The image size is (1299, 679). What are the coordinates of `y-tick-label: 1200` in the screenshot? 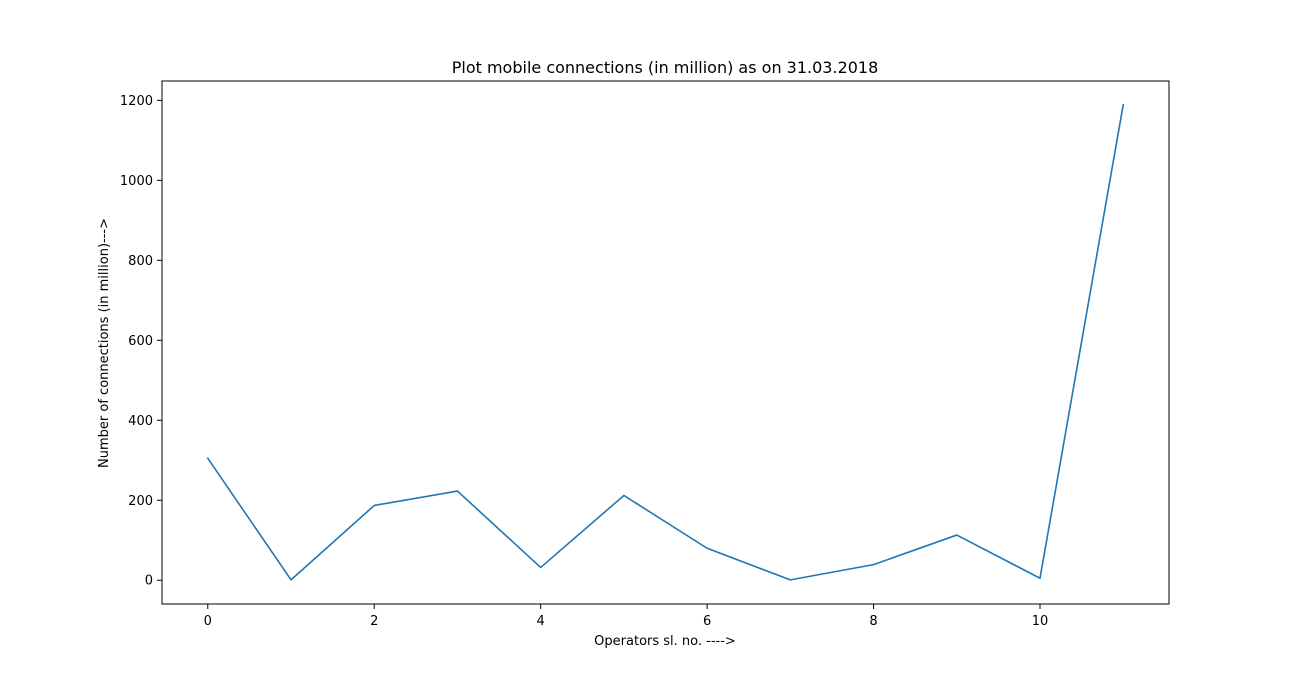 It's located at (136, 101).